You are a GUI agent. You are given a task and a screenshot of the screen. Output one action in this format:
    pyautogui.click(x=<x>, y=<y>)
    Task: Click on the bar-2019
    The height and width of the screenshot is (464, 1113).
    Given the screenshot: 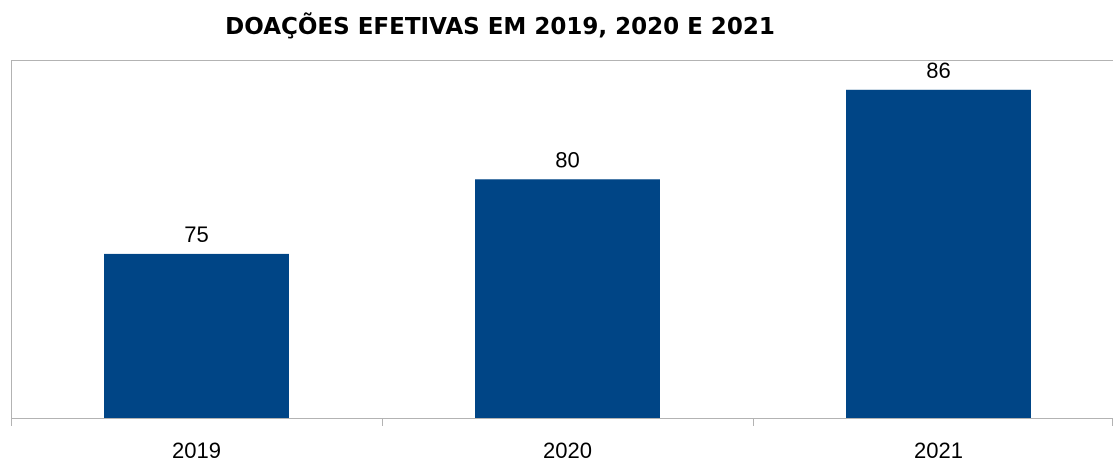 What is the action you would take?
    pyautogui.click(x=196, y=335)
    